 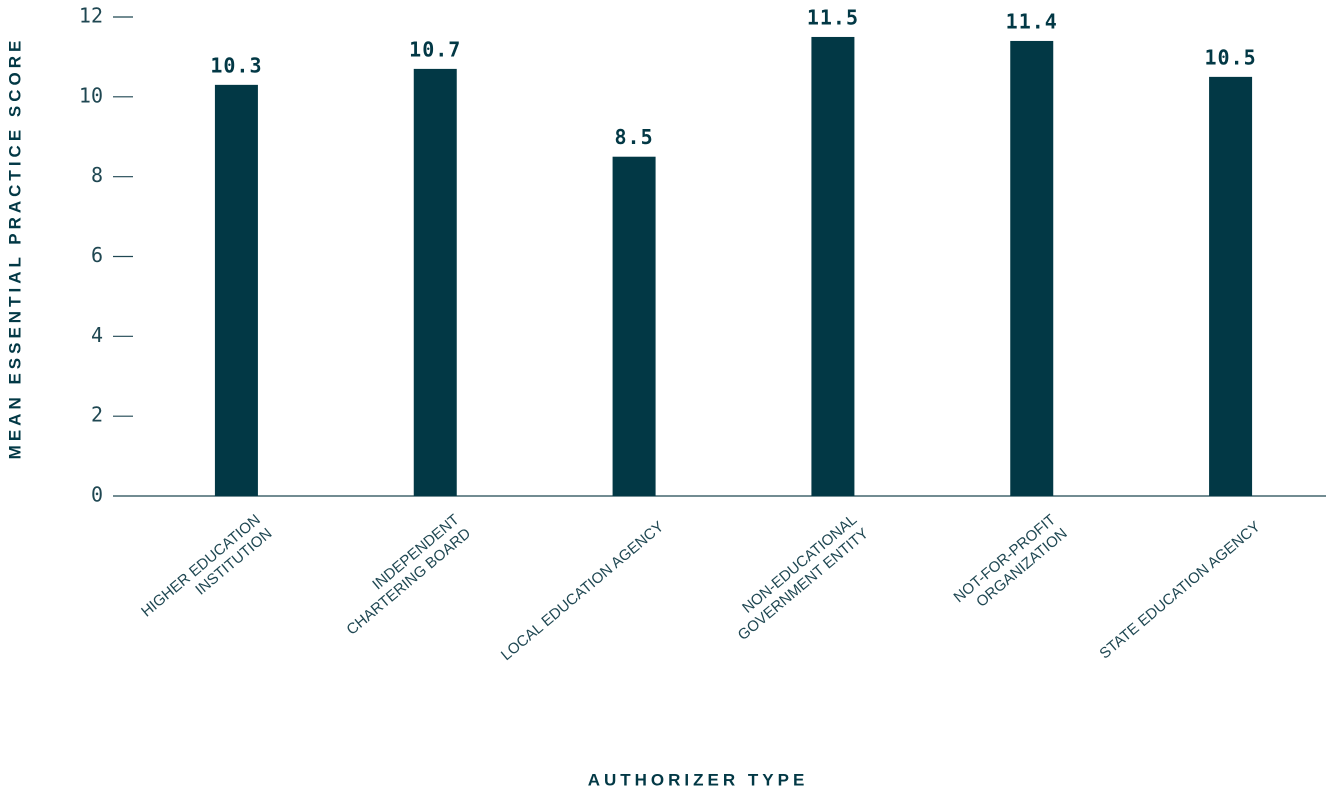 I want to click on x-tick-label: HIGHER EDUCATIONINSTITUTION, so click(x=206, y=572).